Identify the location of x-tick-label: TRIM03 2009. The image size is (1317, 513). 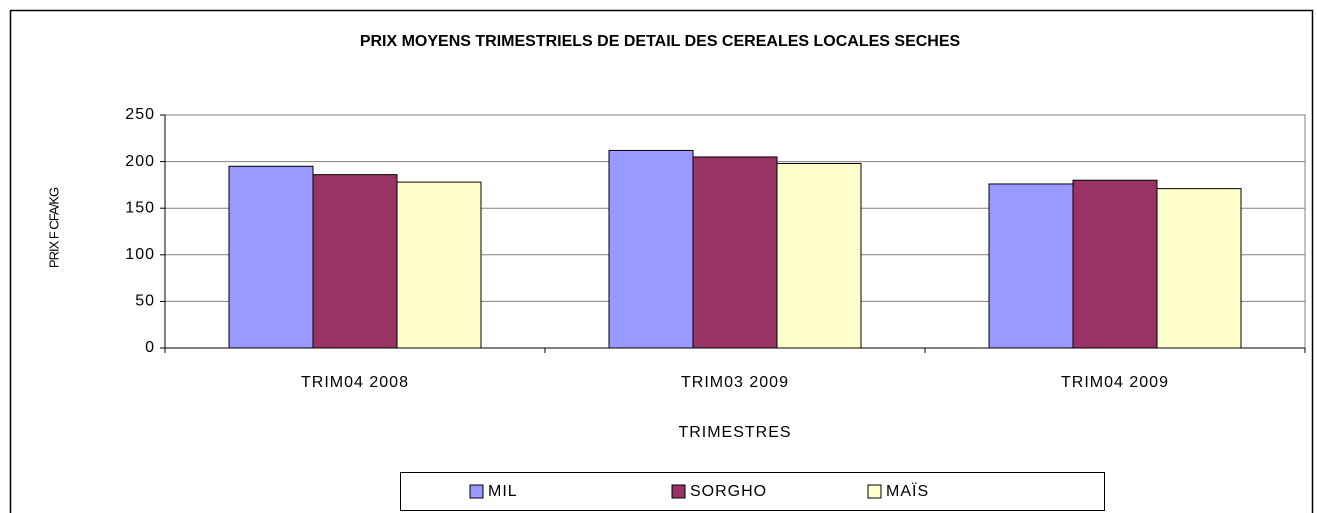
(735, 382).